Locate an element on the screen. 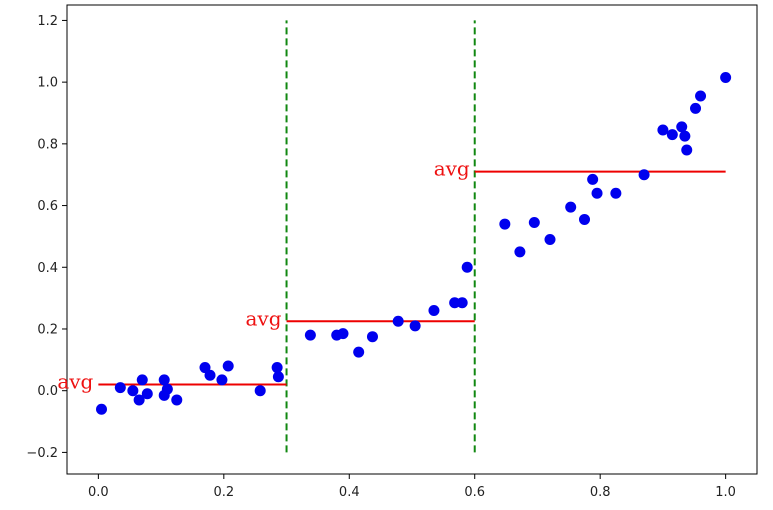 The width and height of the screenshot is (773, 510). y-tick-label: 1.0 is located at coordinates (47, 83).